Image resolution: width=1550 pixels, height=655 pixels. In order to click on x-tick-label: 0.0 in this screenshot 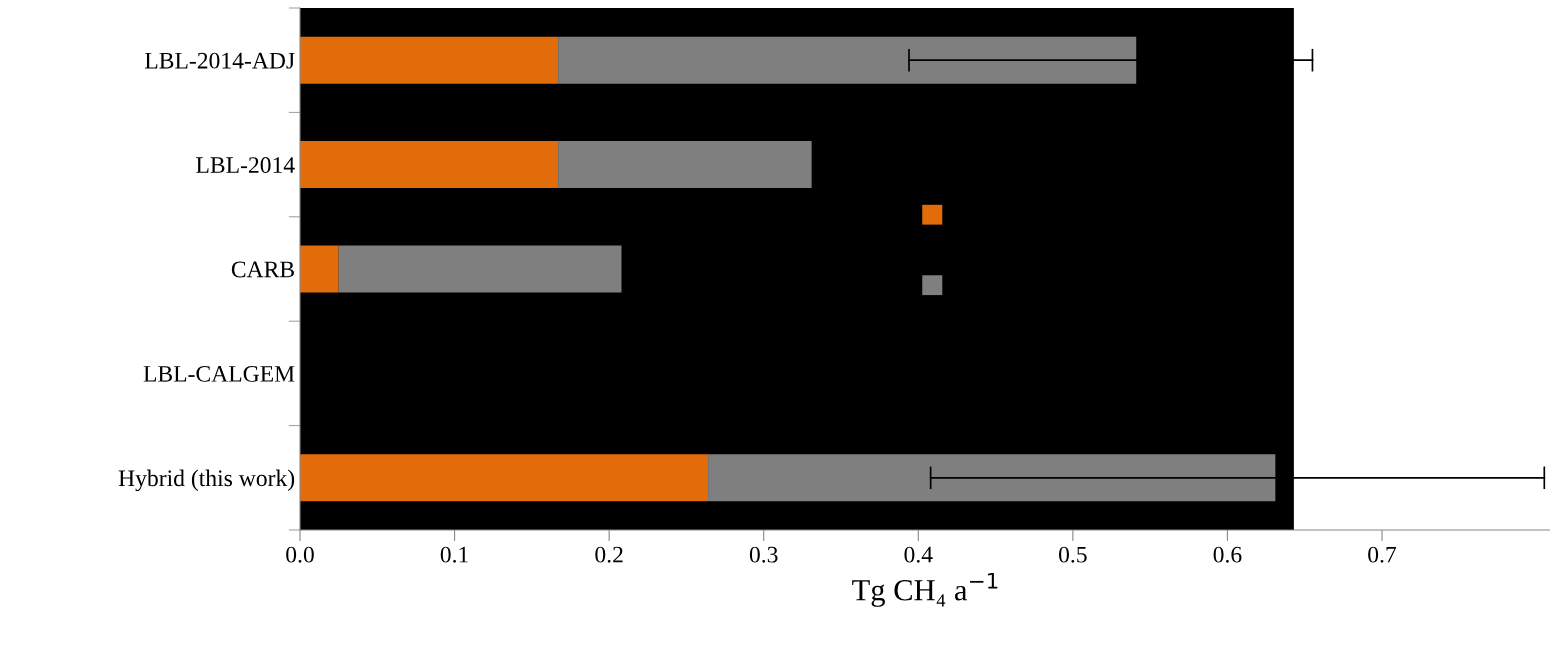, I will do `click(300, 554)`.